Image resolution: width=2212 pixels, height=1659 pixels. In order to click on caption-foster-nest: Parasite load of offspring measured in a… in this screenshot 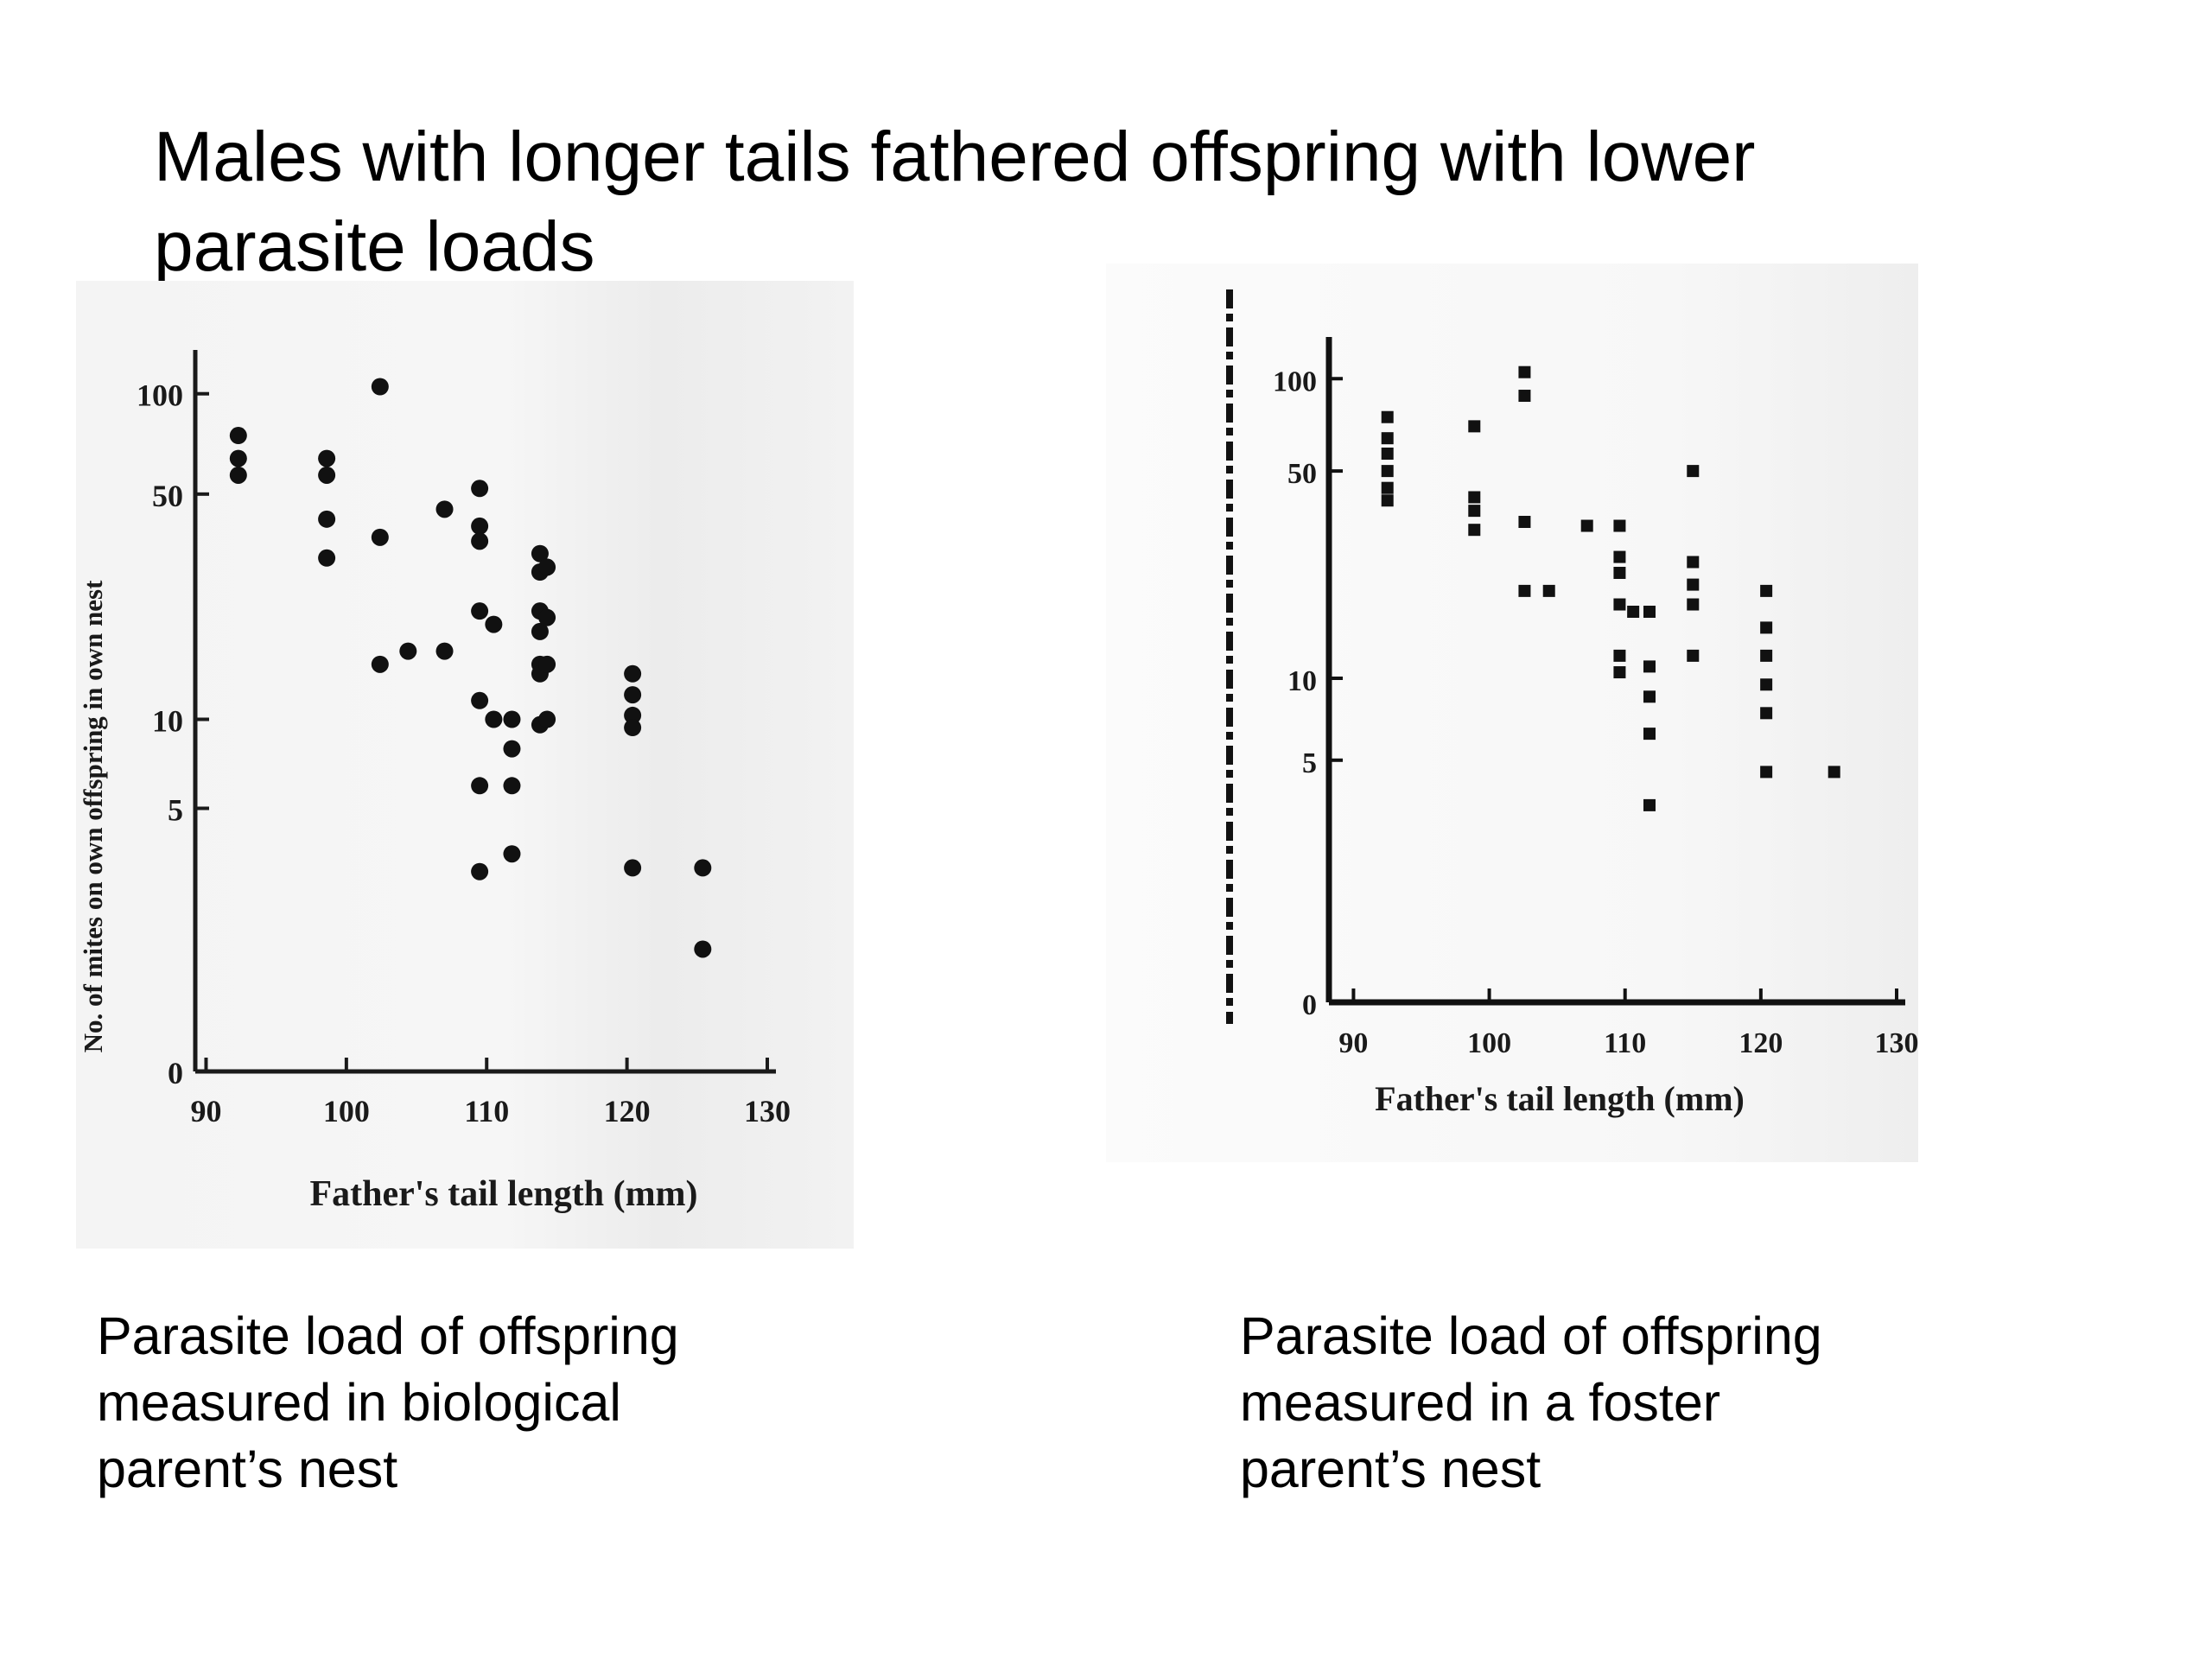, I will do `click(1531, 1402)`.